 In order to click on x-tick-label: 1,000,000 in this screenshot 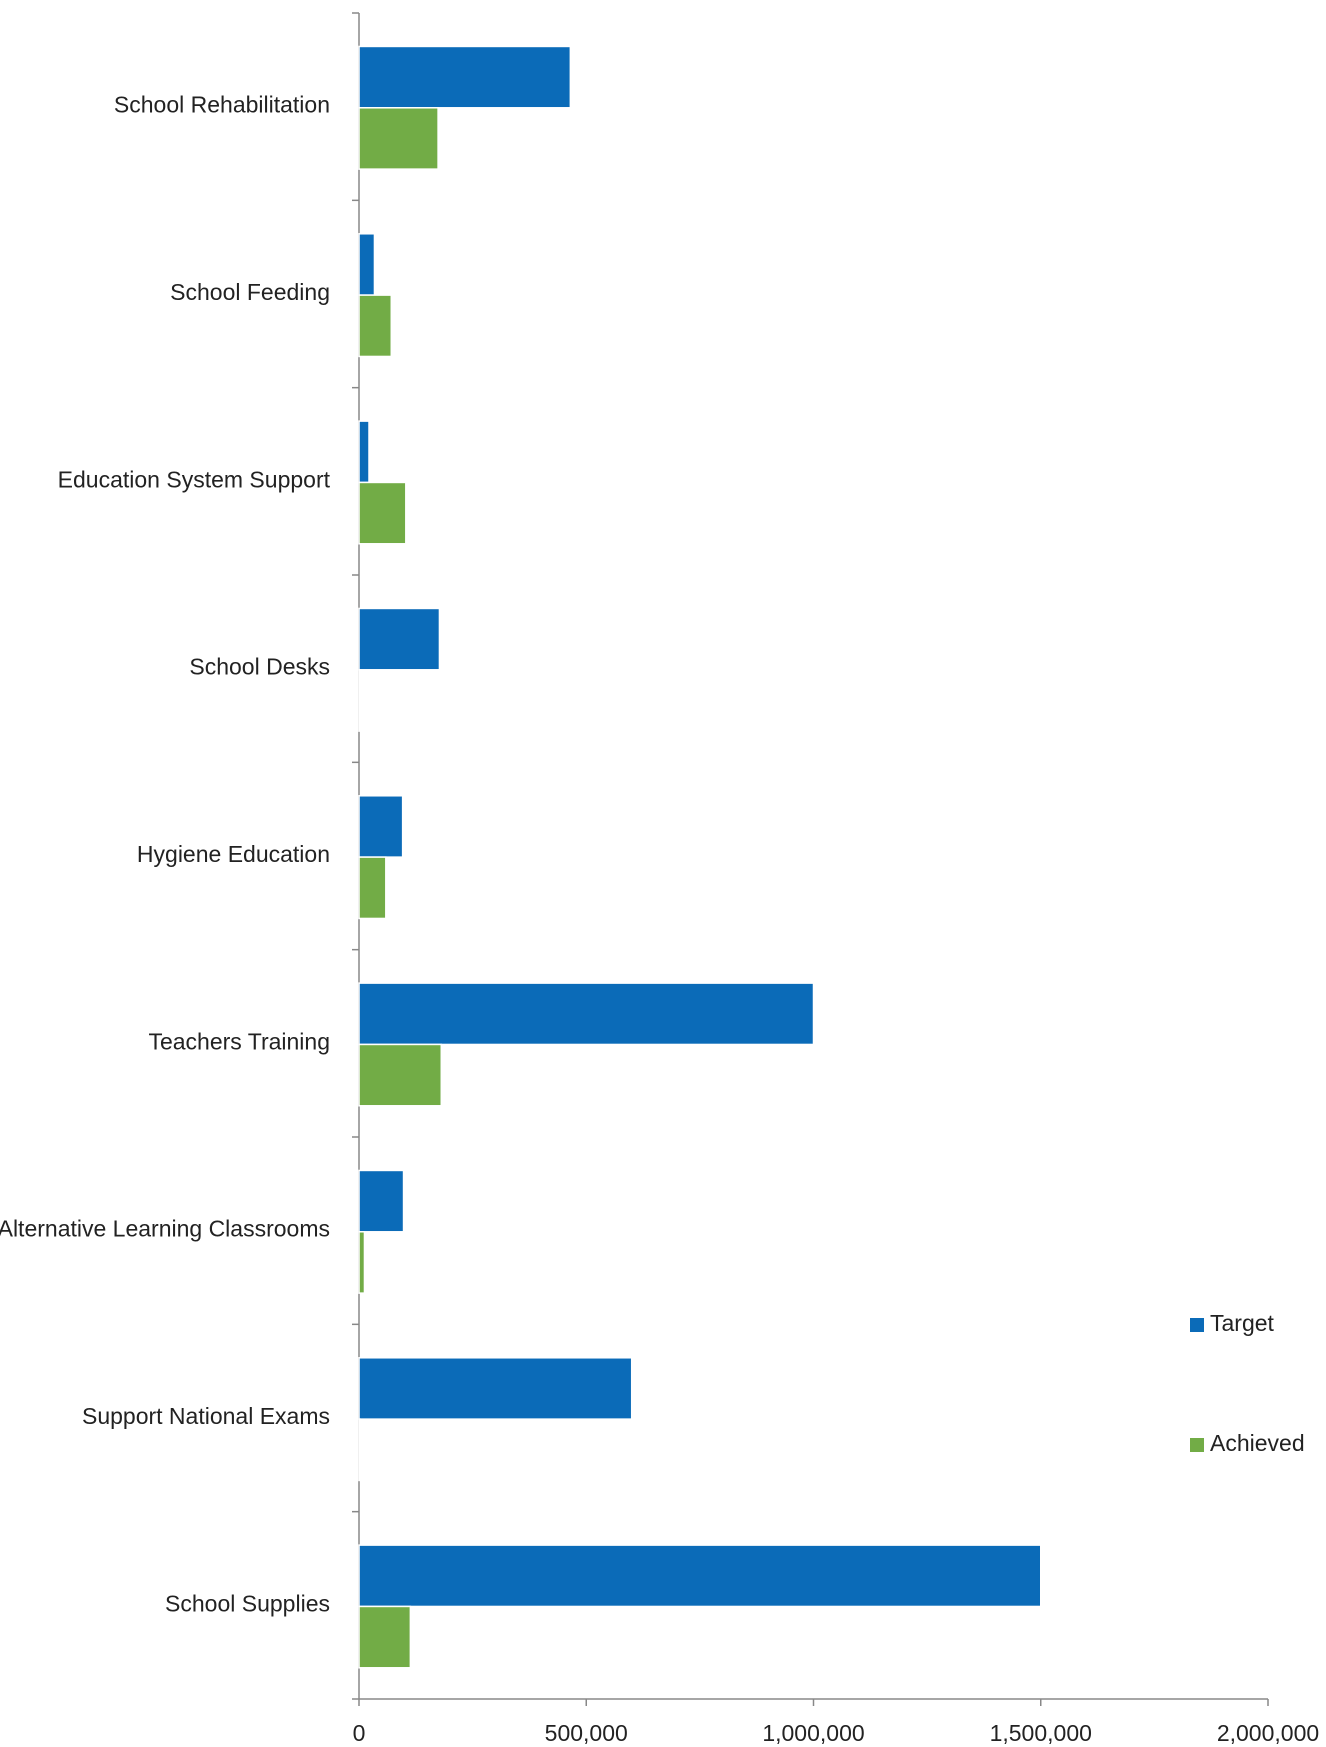, I will do `click(813, 1733)`.